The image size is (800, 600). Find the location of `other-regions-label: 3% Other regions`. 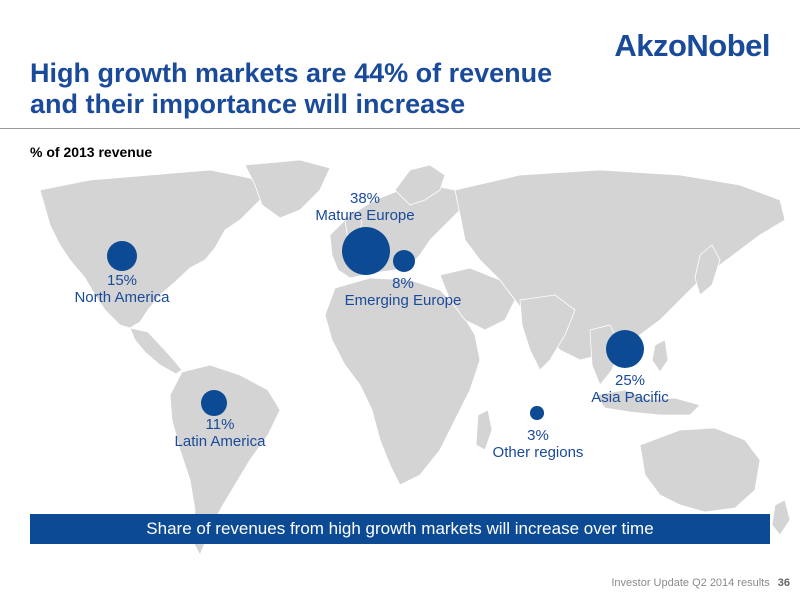

other-regions-label: 3% Other regions is located at coordinates (538, 444).